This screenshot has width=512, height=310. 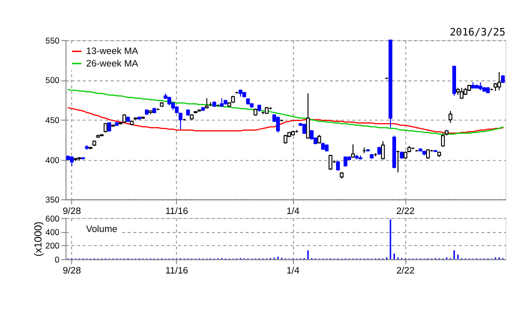 What do you see at coordinates (112, 63) in the screenshot?
I see `legend-label: 26-week MA` at bounding box center [112, 63].